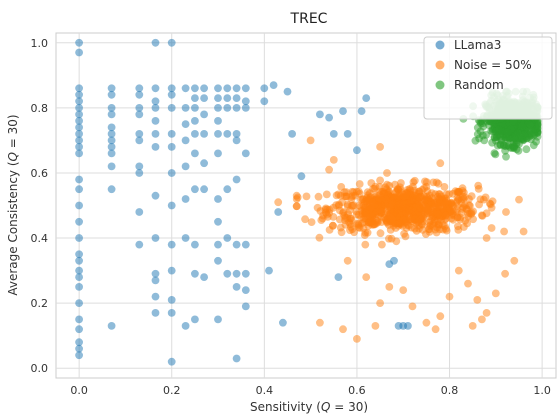  Describe the element at coordinates (542, 390) in the screenshot. I see `x-tick-label: 1.0` at that location.